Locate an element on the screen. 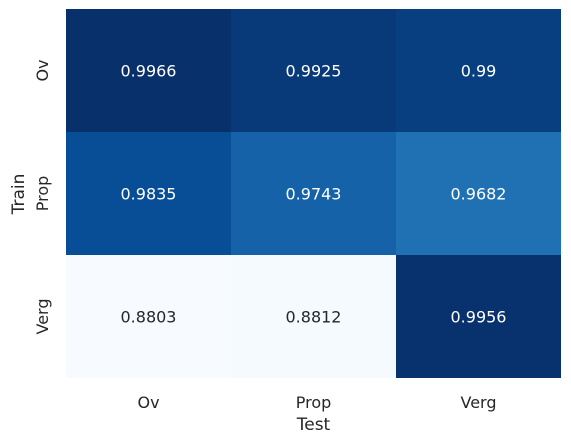  cell-value-label: 0.9925 is located at coordinates (314, 71).